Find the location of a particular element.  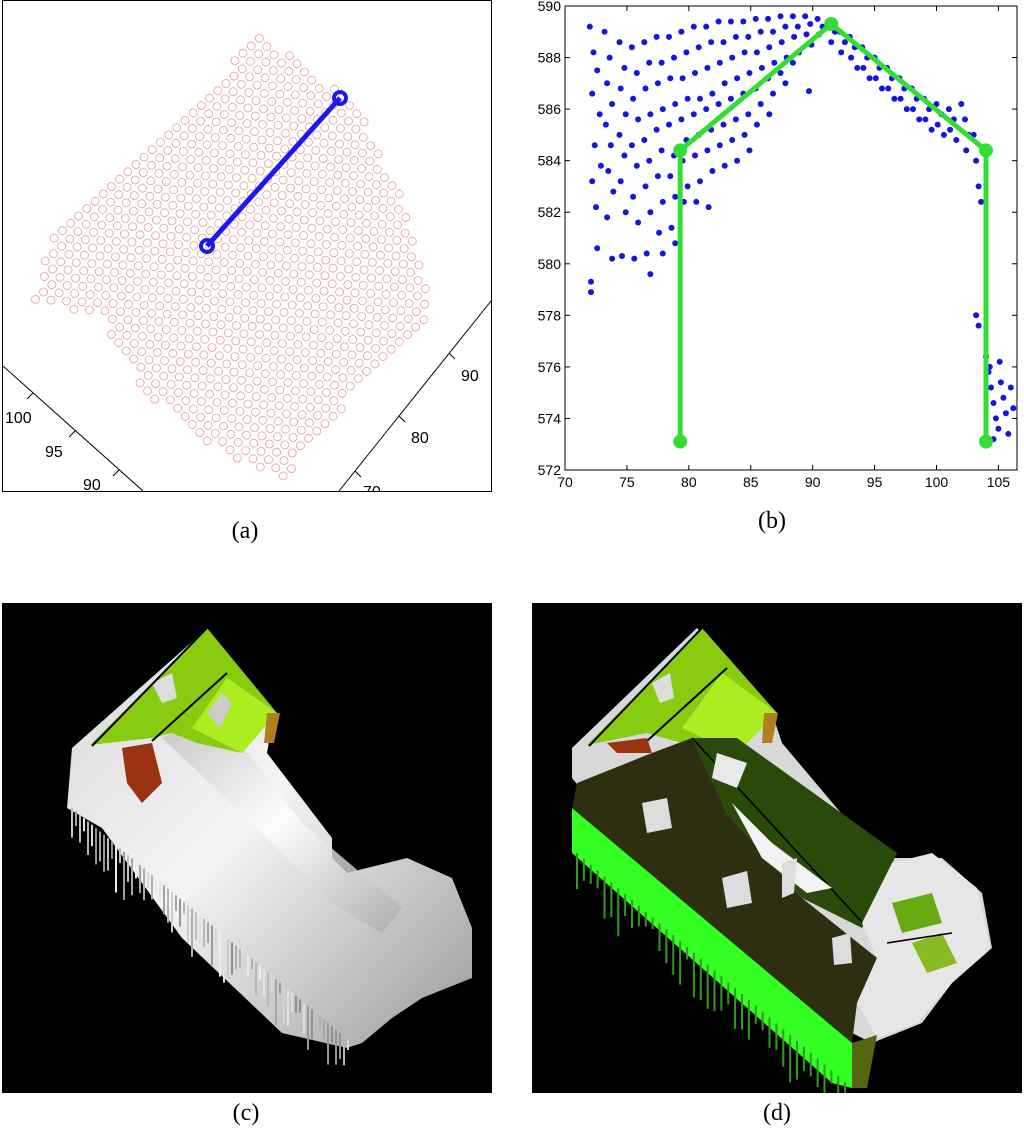

y-tick-label: 580 is located at coordinates (550, 264).